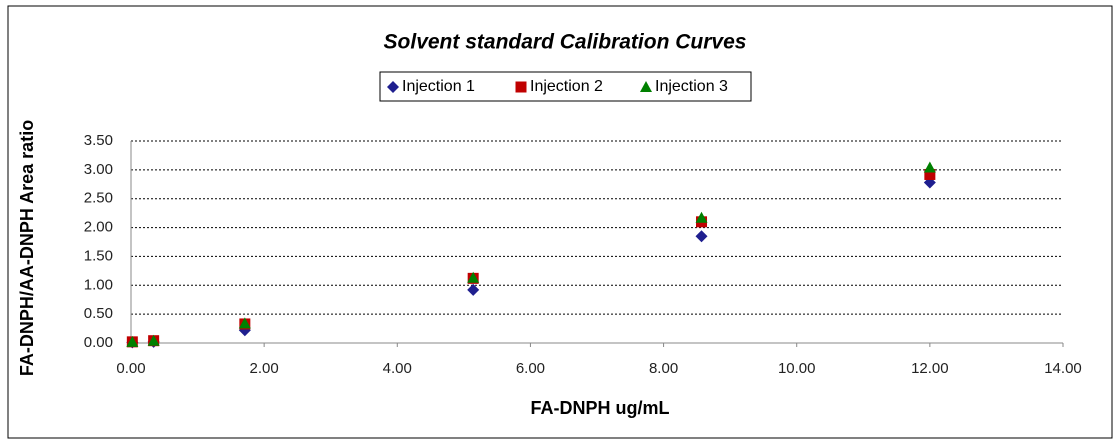 Image resolution: width=1120 pixels, height=444 pixels. I want to click on x-tick-label: 6.00, so click(530, 368).